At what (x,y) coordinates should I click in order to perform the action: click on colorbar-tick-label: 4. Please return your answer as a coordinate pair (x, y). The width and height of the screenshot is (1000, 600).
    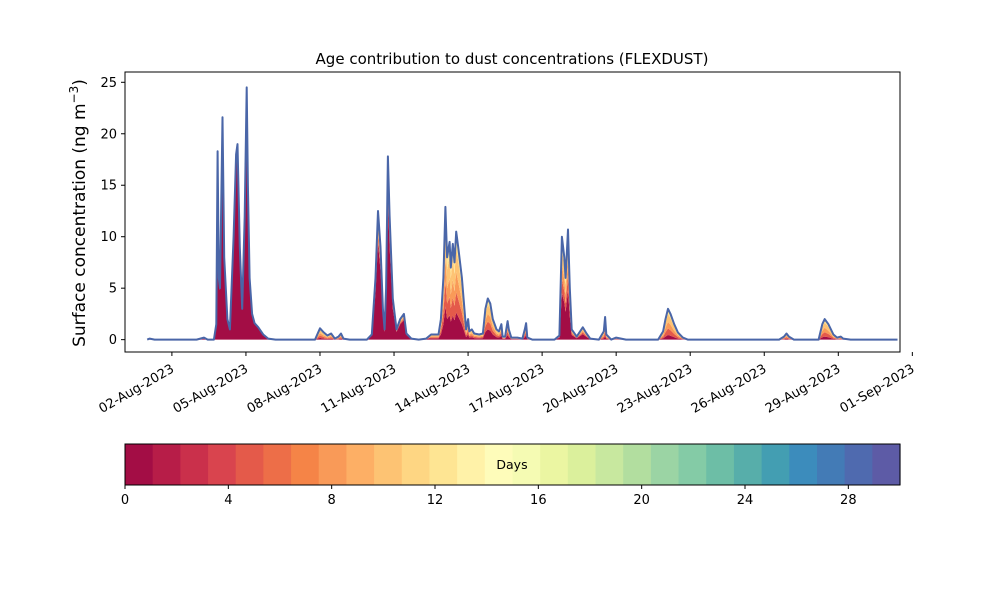
    Looking at the image, I should click on (228, 500).